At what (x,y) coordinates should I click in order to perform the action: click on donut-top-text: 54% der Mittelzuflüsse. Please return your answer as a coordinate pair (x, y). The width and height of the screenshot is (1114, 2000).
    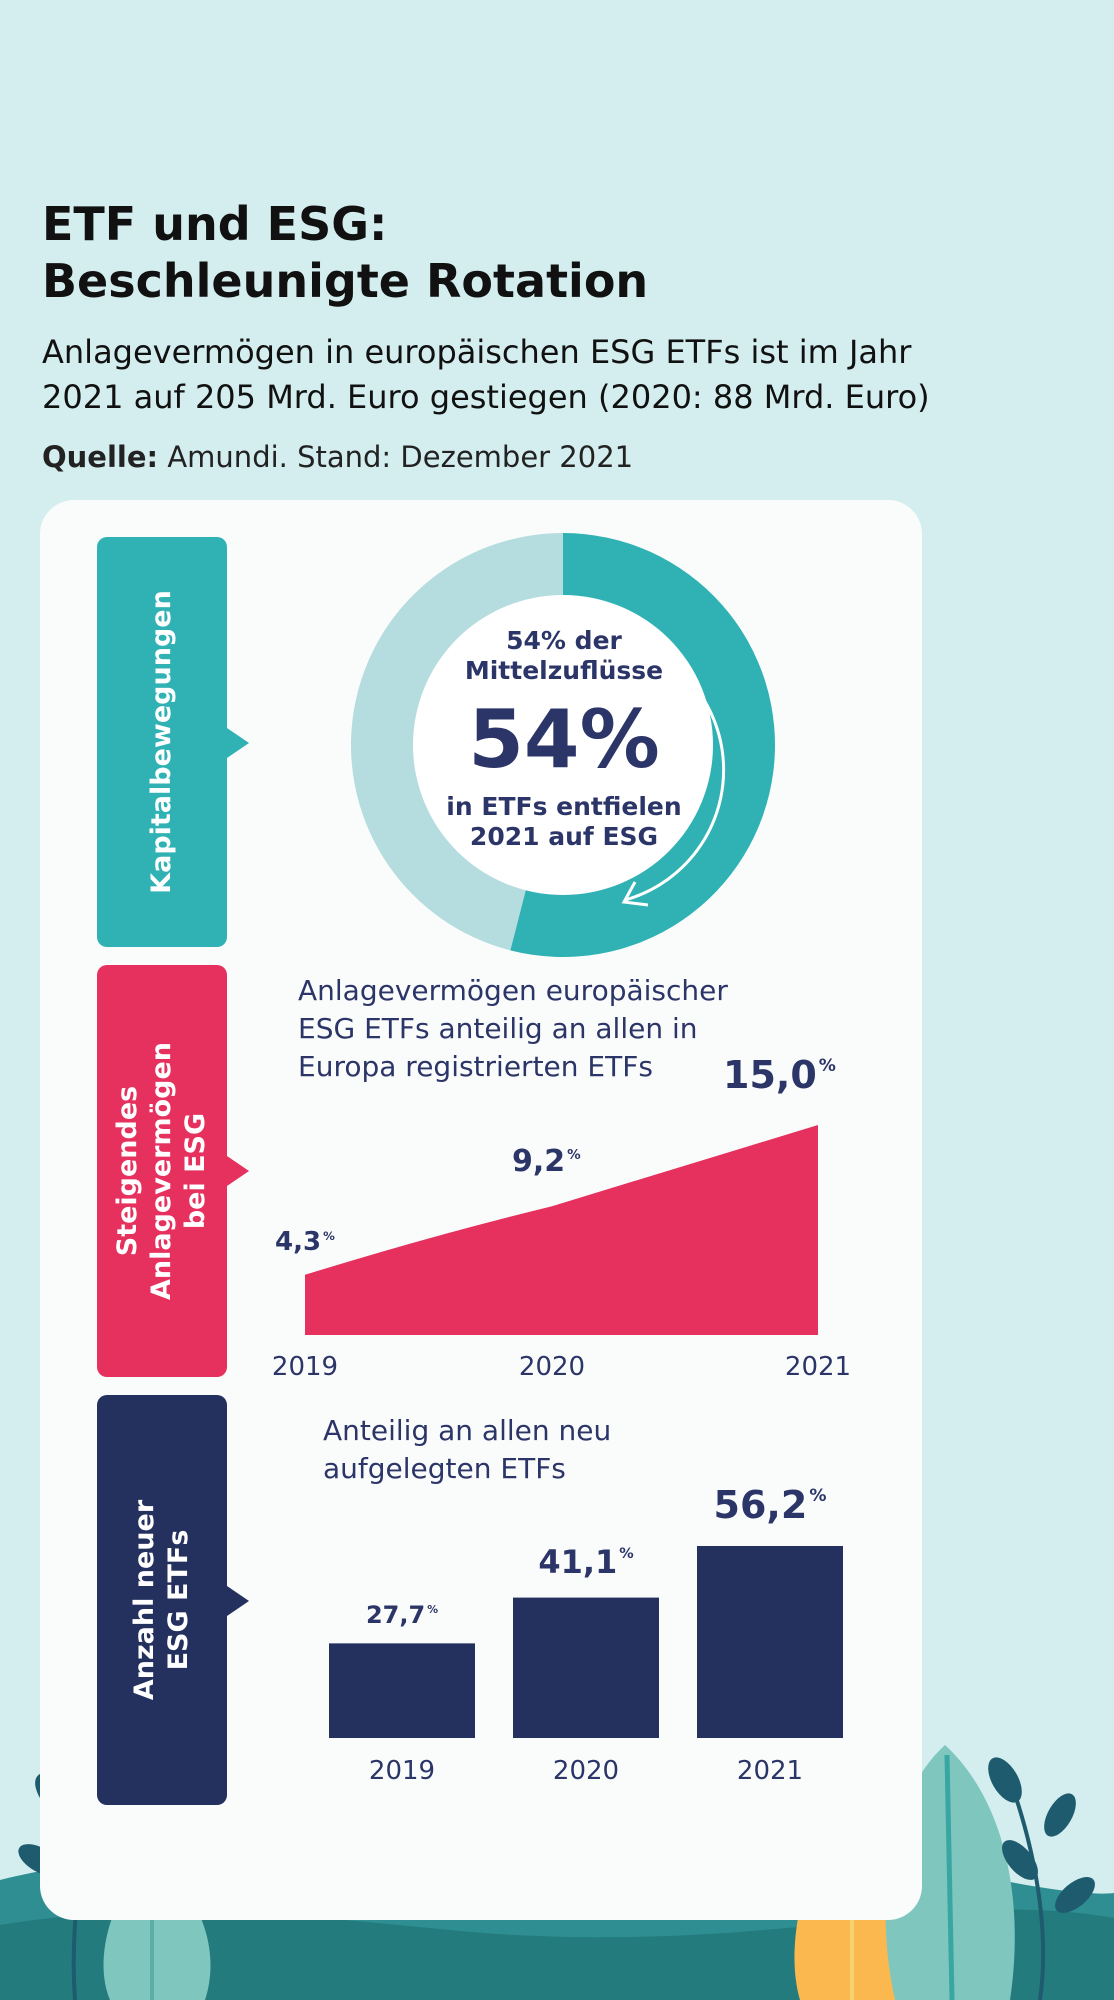
    Looking at the image, I should click on (564, 656).